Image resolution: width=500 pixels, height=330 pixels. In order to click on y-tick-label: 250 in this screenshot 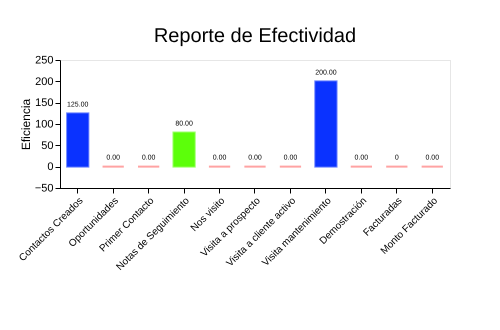, I will do `click(44, 60)`.